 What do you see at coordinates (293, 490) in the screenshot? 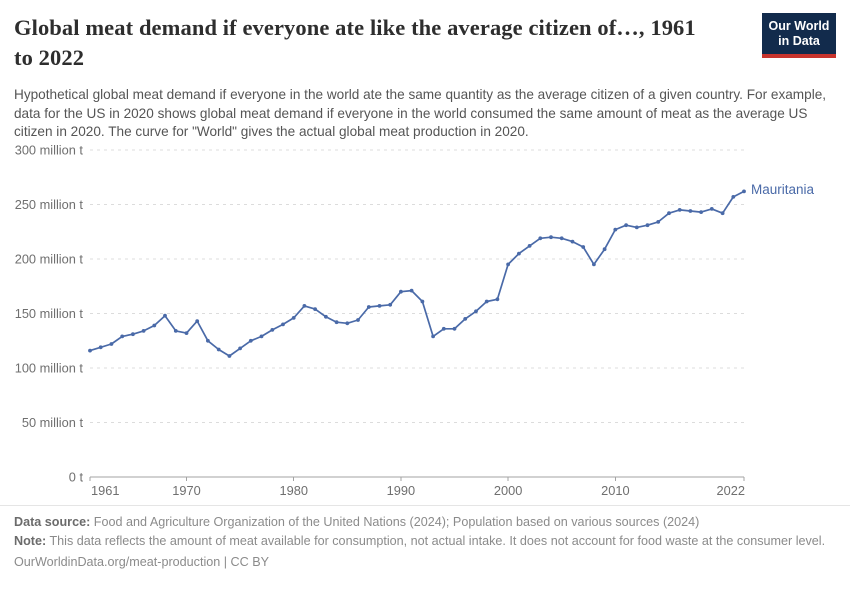
I see `x-axis-label-1980: 1980` at bounding box center [293, 490].